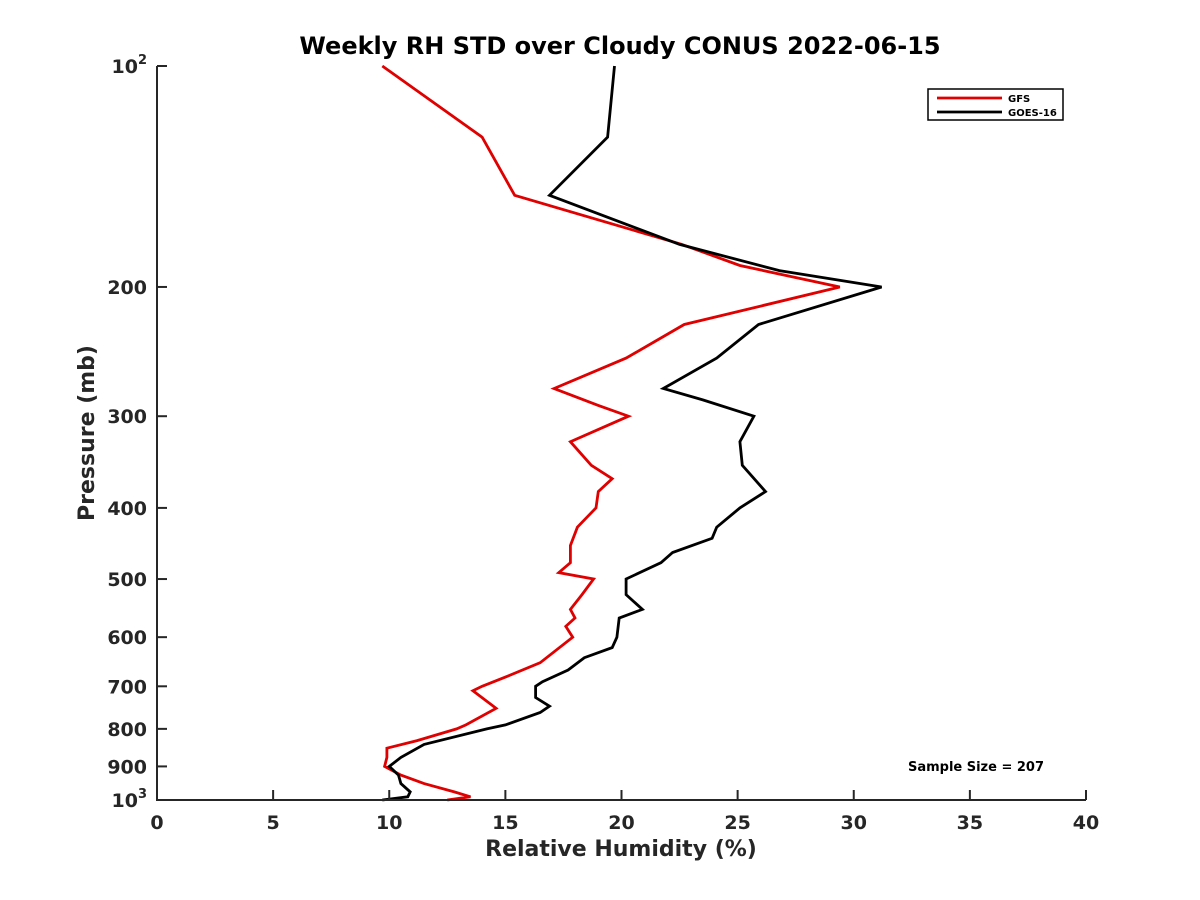 This screenshot has width=1200, height=900. I want to click on y-axis-label: Pressure (mb), so click(87, 433).